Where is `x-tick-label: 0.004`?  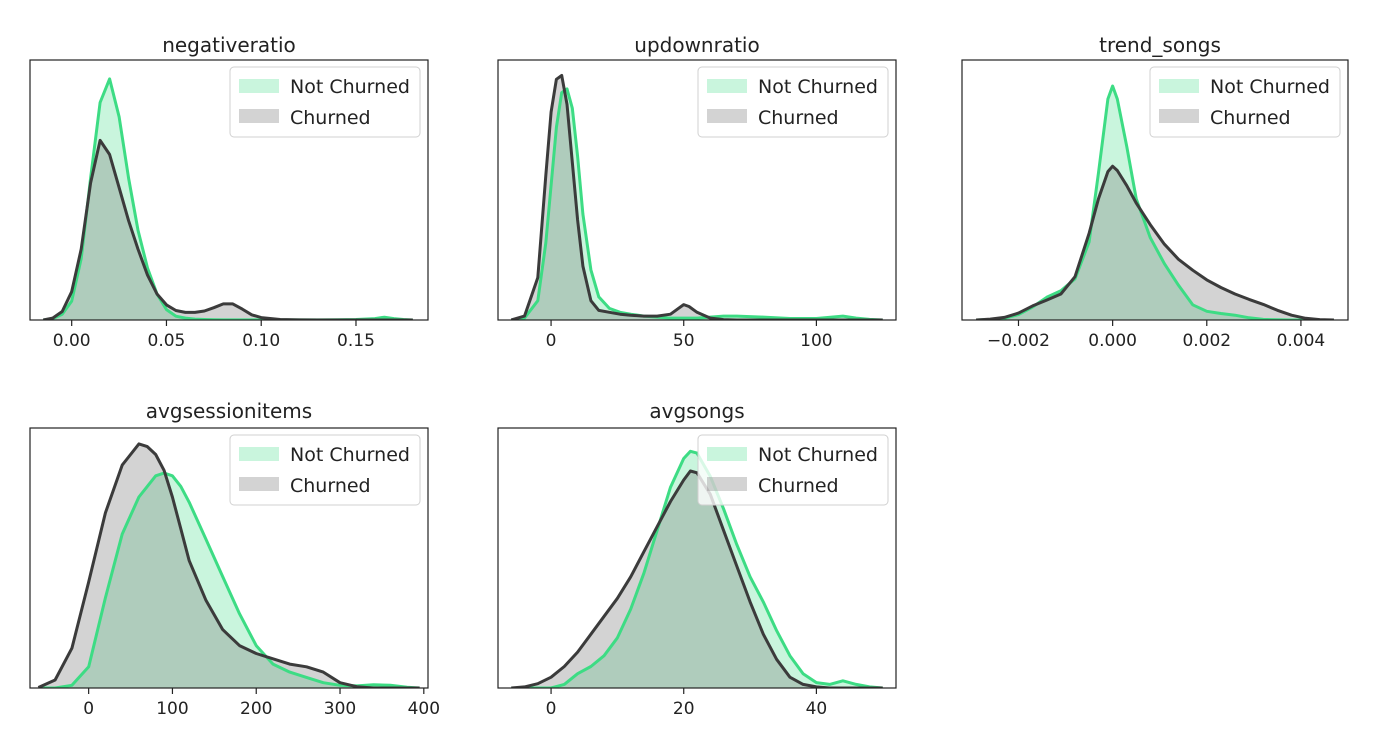
x-tick-label: 0.004 is located at coordinates (1301, 341).